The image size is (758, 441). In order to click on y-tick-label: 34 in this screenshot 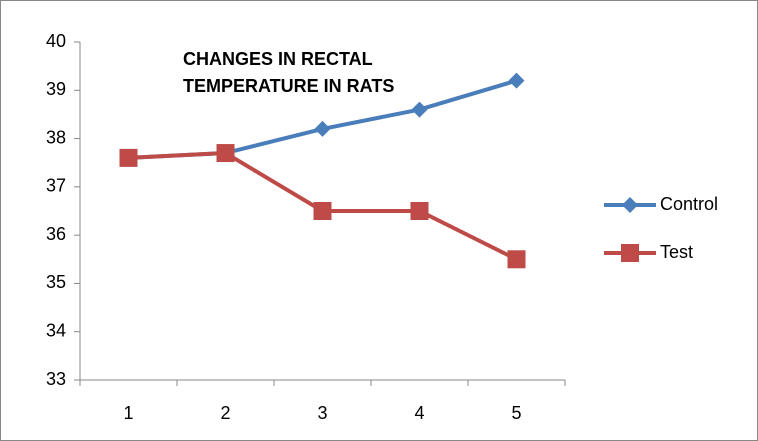, I will do `click(56, 330)`.